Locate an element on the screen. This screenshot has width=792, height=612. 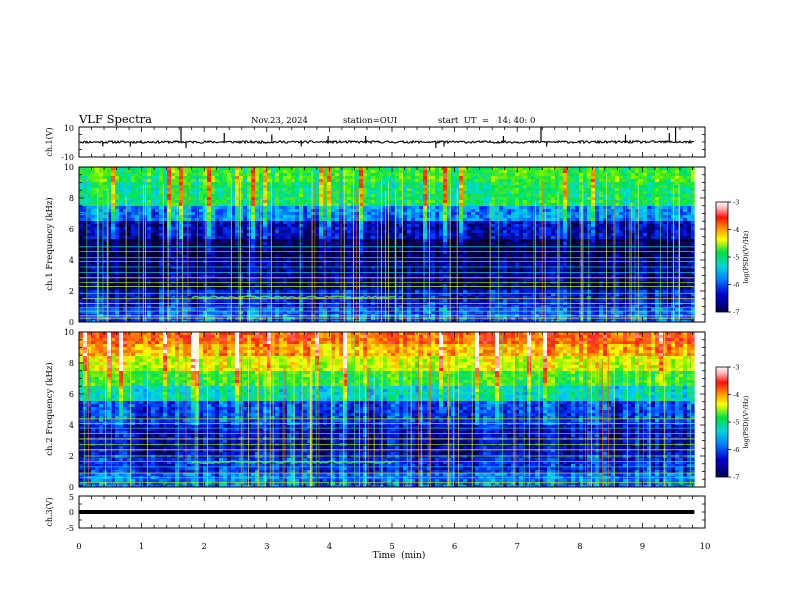
ch1-colorbar: -3 -4 -5 -6 -7 log(PSD)(V²/Hz) is located at coordinates (732, 258).